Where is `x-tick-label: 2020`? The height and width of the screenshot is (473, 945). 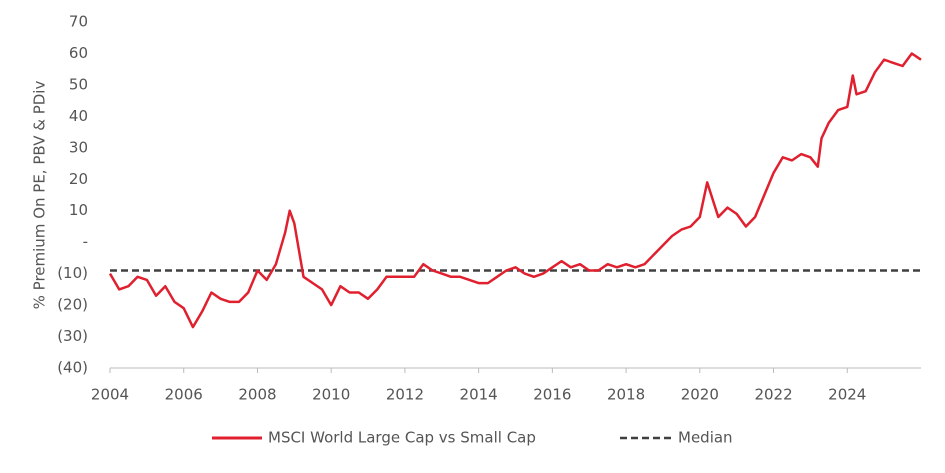 x-tick-label: 2020 is located at coordinates (700, 395).